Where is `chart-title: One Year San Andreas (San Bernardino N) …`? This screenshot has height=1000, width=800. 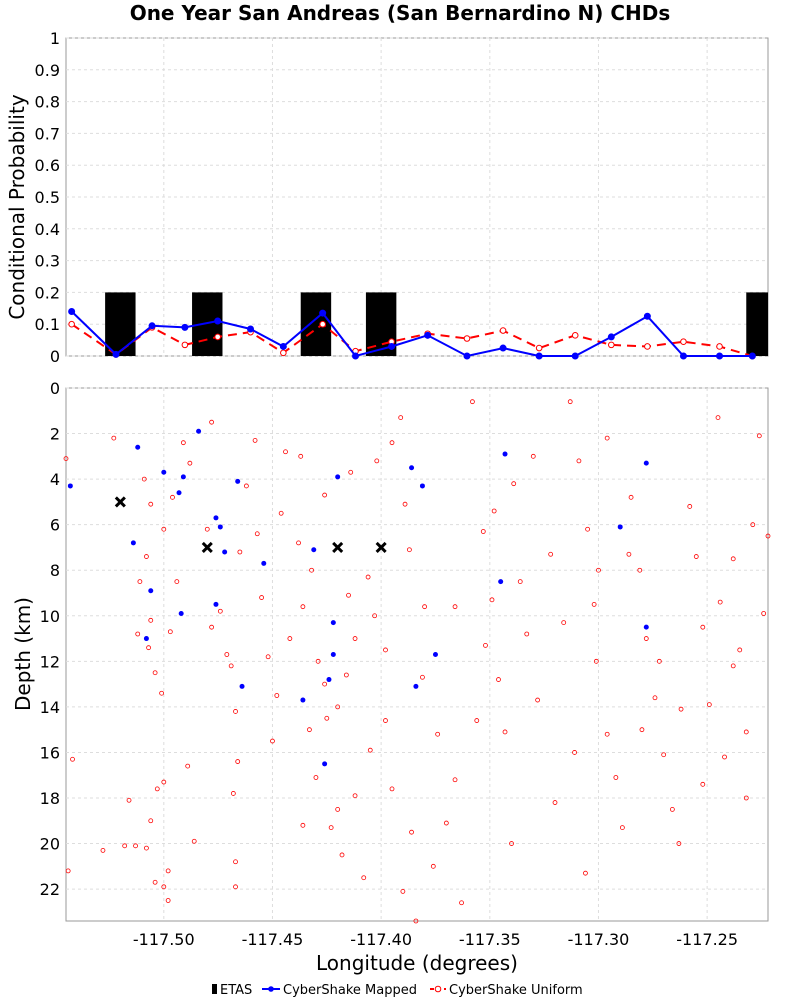 chart-title: One Year San Andreas (San Bernardino N) … is located at coordinates (400, 13).